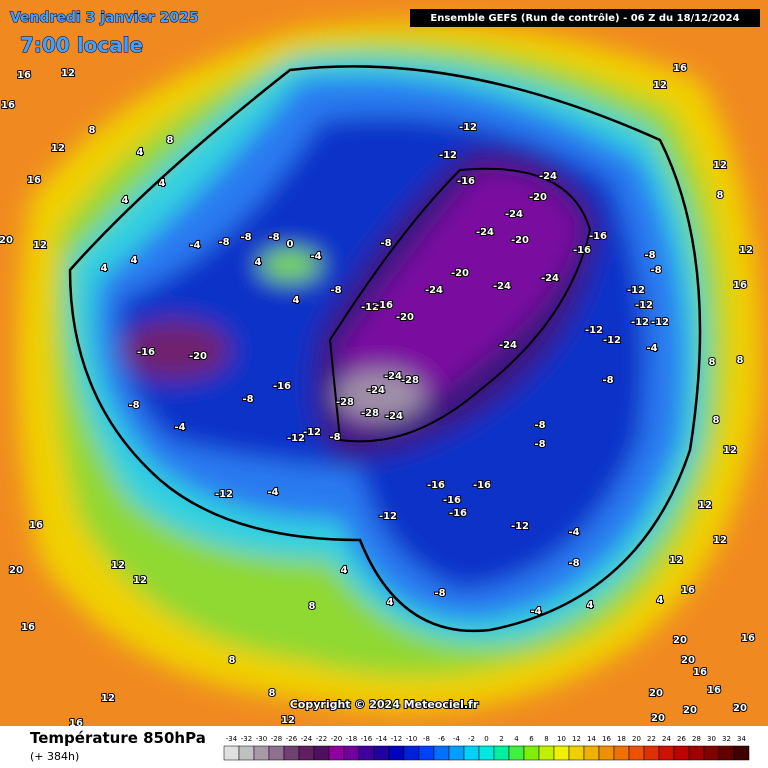  I want to click on legend-tick: 34, so click(741, 739).